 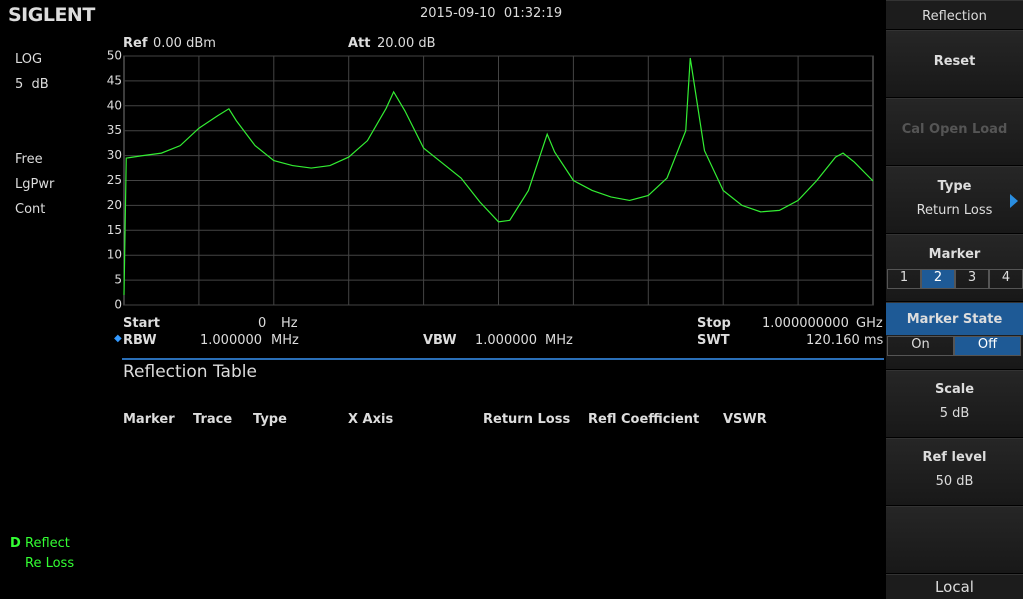 What do you see at coordinates (938, 279) in the screenshot?
I see `marker-option: 2` at bounding box center [938, 279].